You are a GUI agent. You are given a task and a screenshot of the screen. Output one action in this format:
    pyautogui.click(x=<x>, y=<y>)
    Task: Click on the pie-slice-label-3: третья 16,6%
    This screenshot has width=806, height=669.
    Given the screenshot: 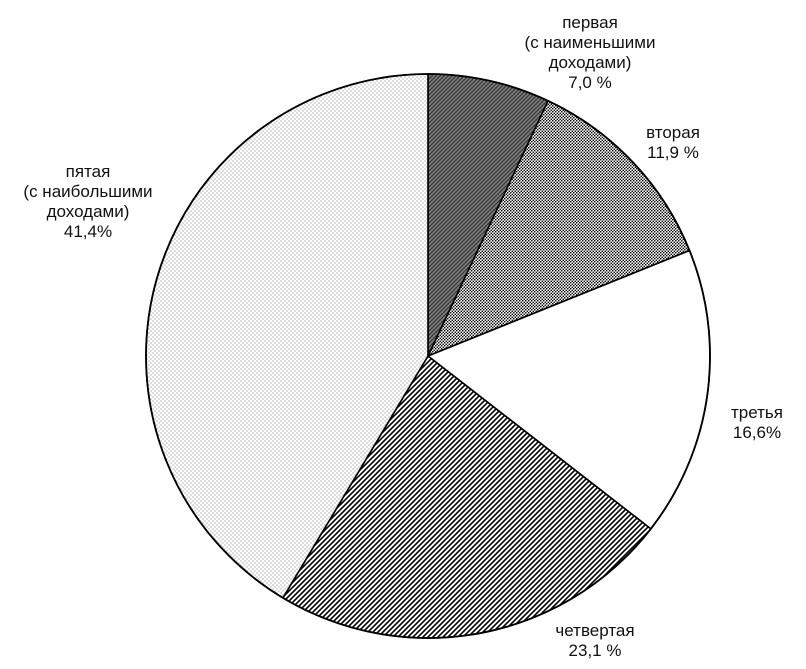 What is the action you would take?
    pyautogui.click(x=757, y=422)
    